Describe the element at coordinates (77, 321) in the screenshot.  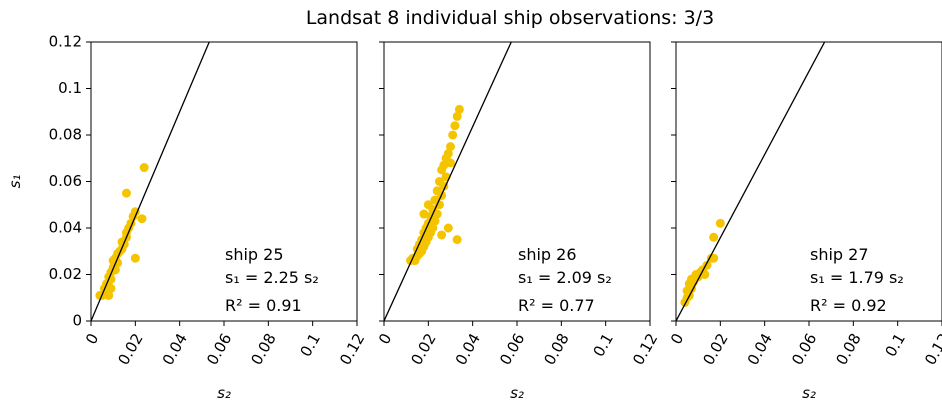
I see `y-tick-label: 0` at that location.